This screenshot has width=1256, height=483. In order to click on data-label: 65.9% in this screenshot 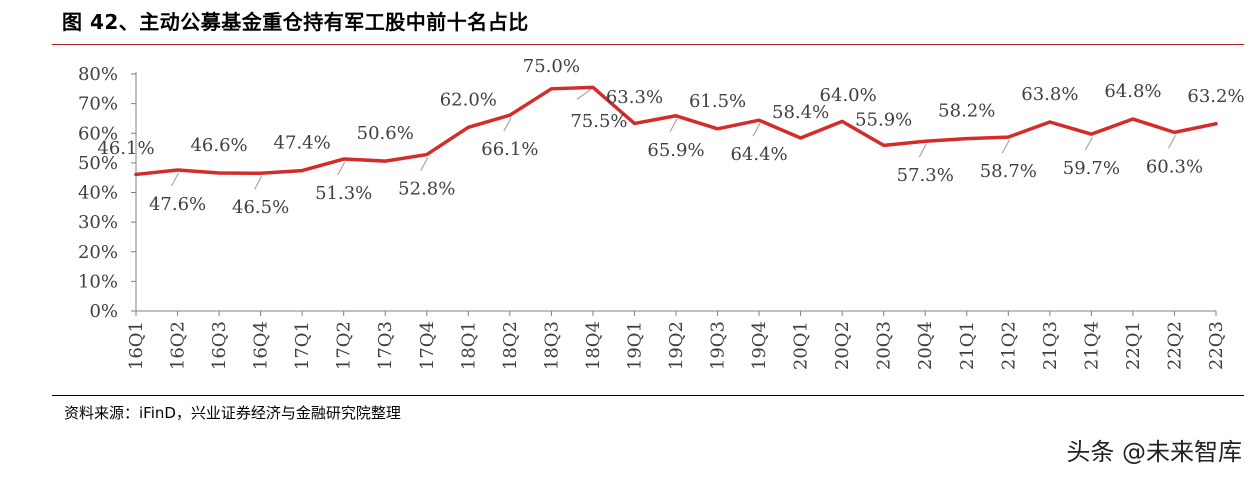, I will do `click(675, 150)`.